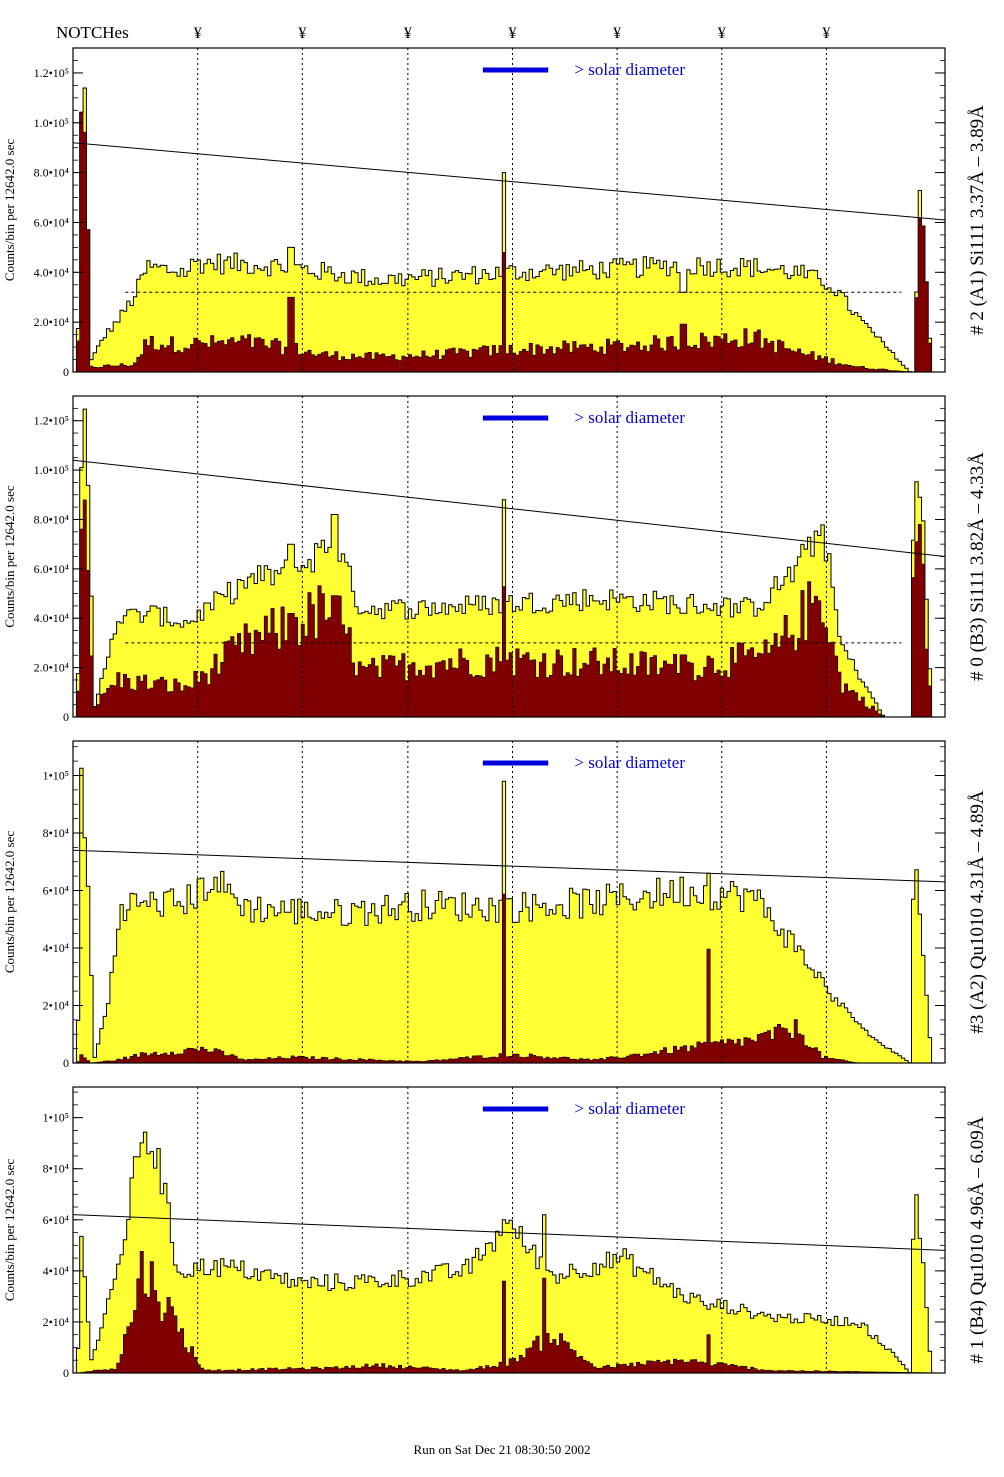 This screenshot has height=1477, width=1004. I want to click on panel-side-label: # 1 (B4) Qu1010 4.96Å – 6.09Å, so click(977, 1239).